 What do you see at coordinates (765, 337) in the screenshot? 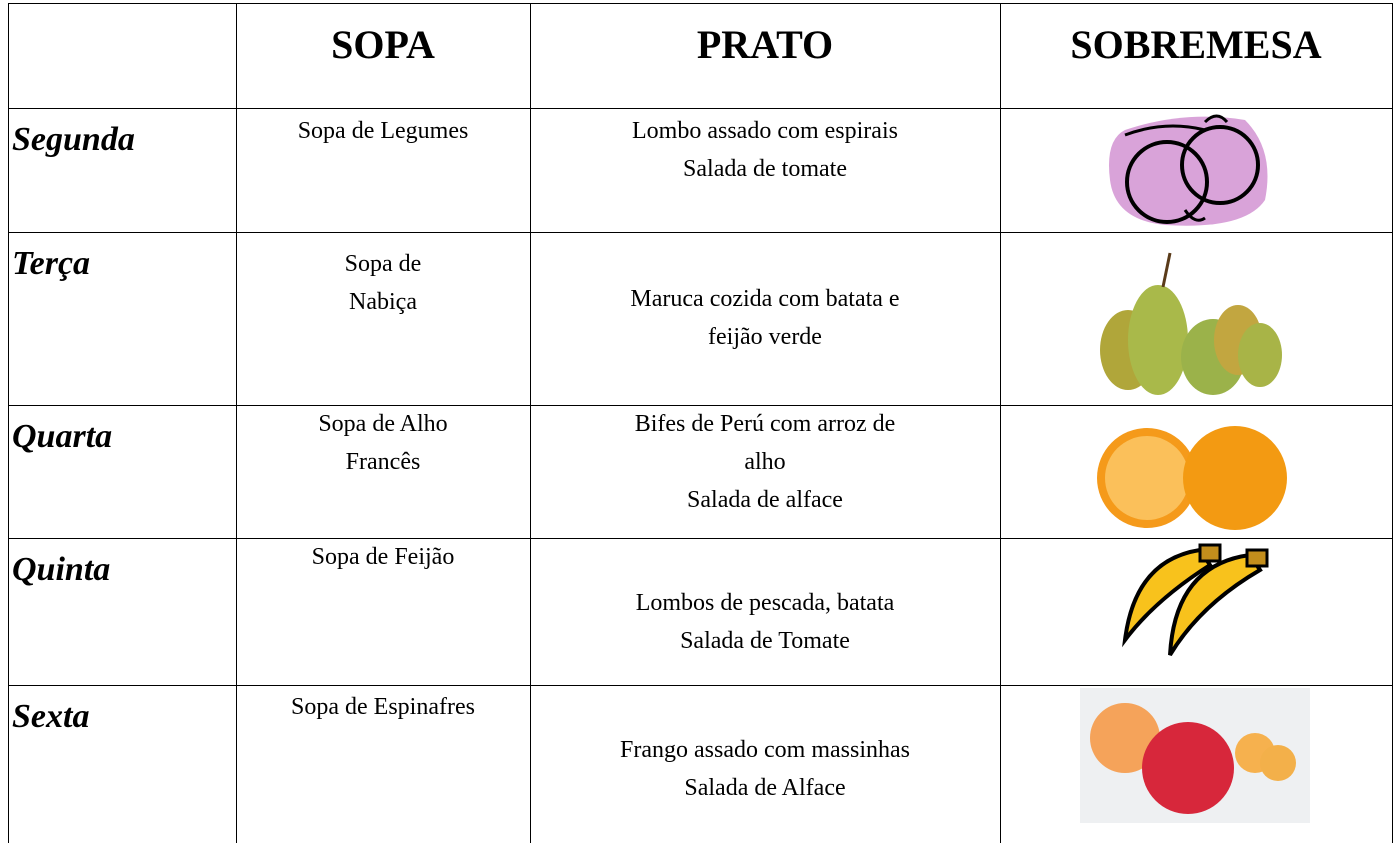
I see `prato-line: feijão verde` at bounding box center [765, 337].